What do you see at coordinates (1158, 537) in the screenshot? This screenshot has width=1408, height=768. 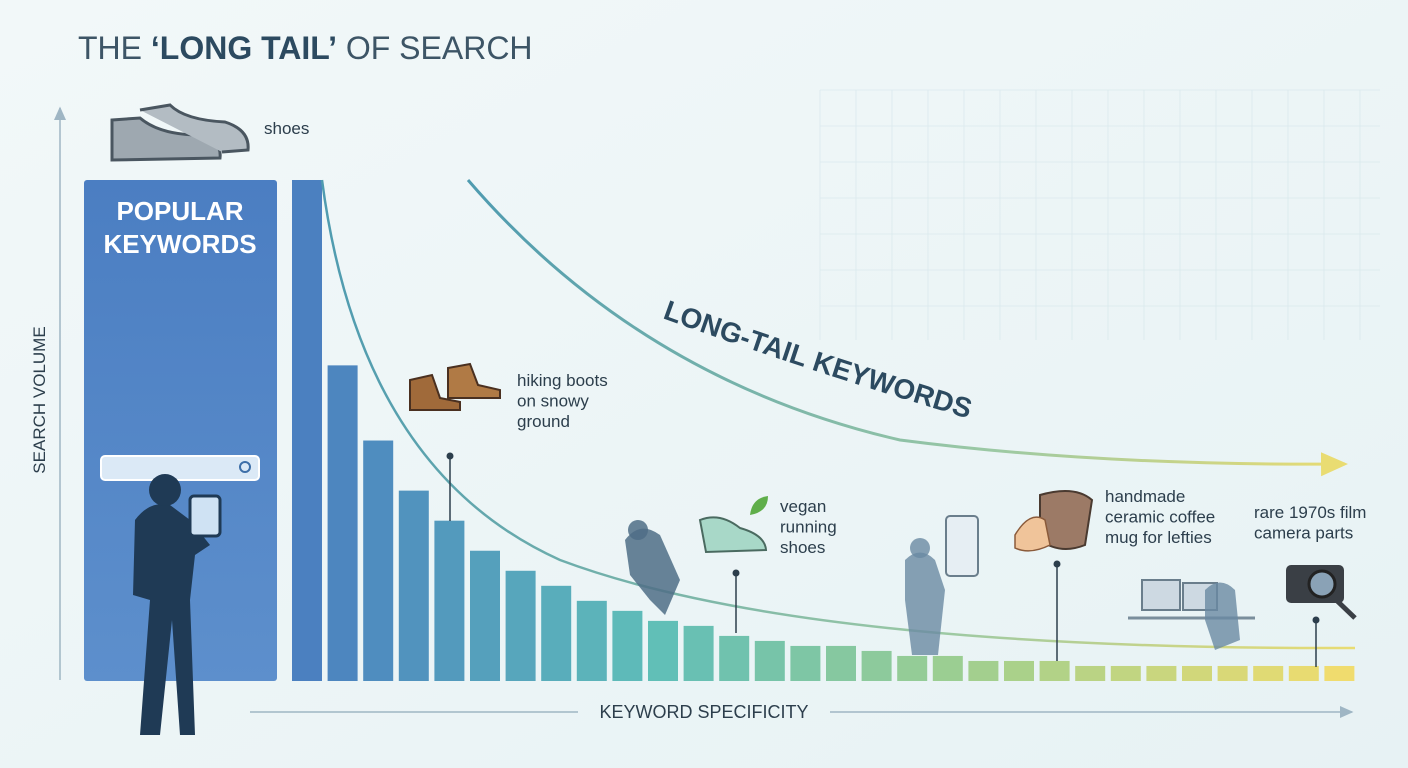 I see `keyword-label: mug for lefties` at bounding box center [1158, 537].